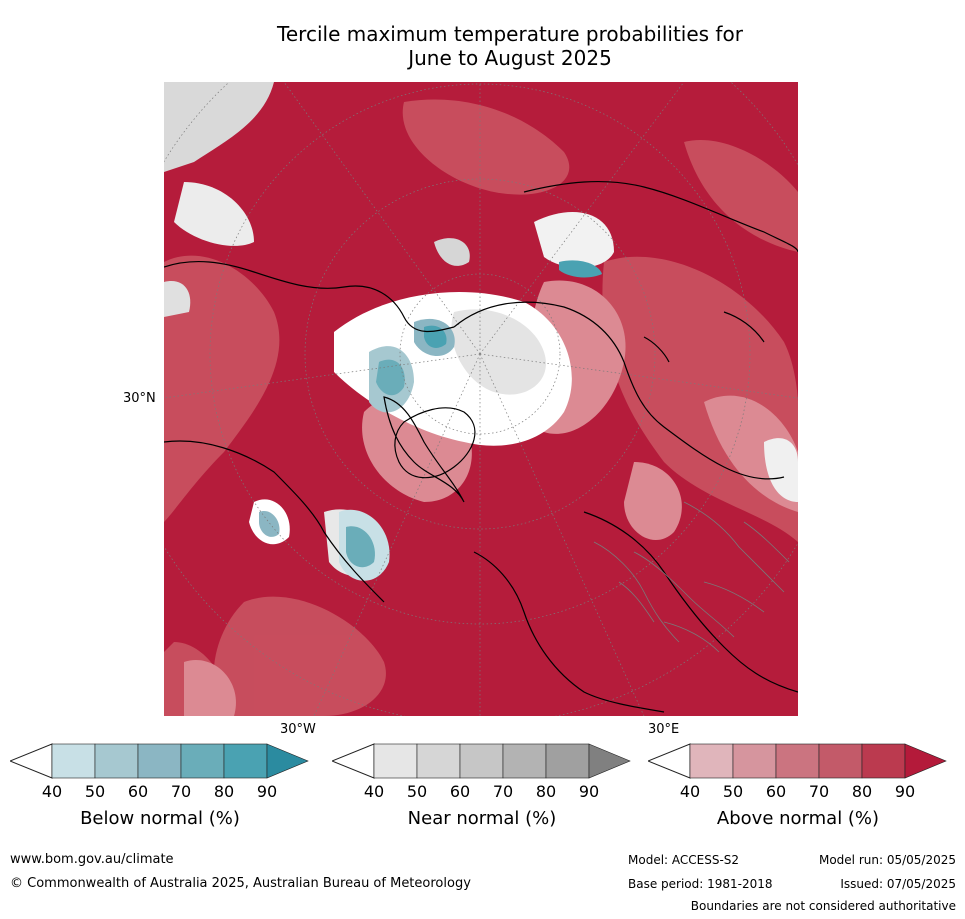  What do you see at coordinates (700, 884) in the screenshot?
I see `base-period-text: Base period: 1981-2018` at bounding box center [700, 884].